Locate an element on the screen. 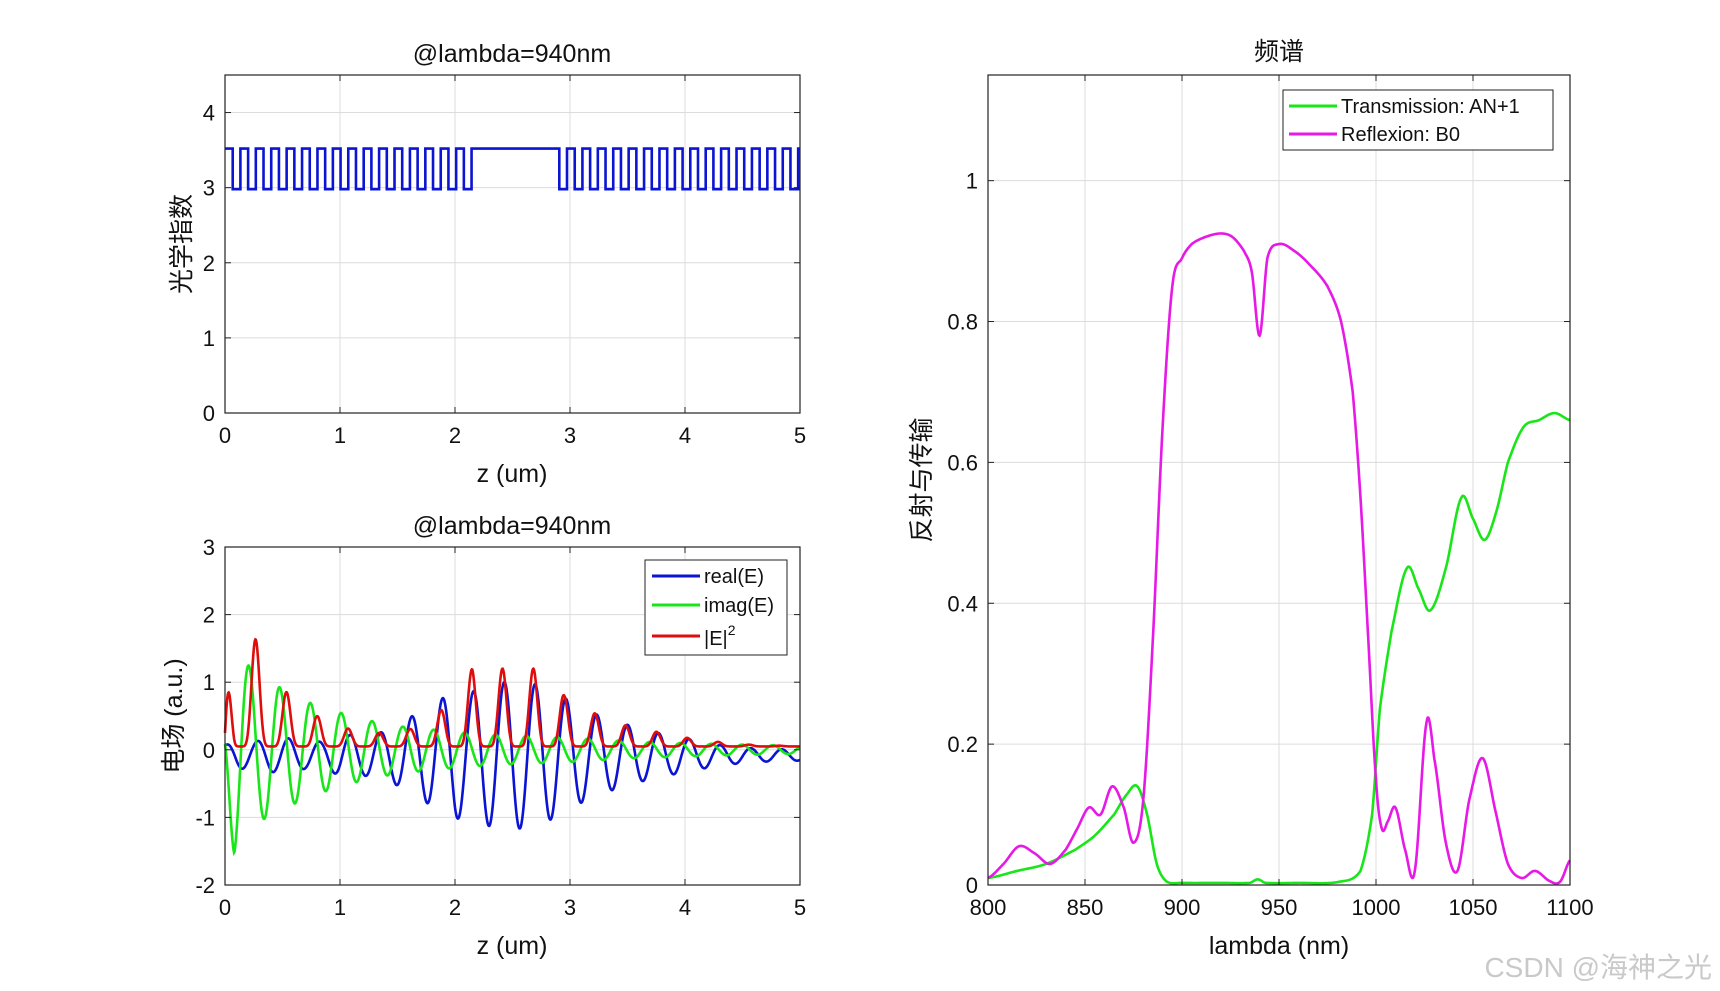 The height and width of the screenshot is (991, 1720). index-ticks: 0 1 2 3 4 5 0 1 2 3 4 is located at coordinates (504, 261).